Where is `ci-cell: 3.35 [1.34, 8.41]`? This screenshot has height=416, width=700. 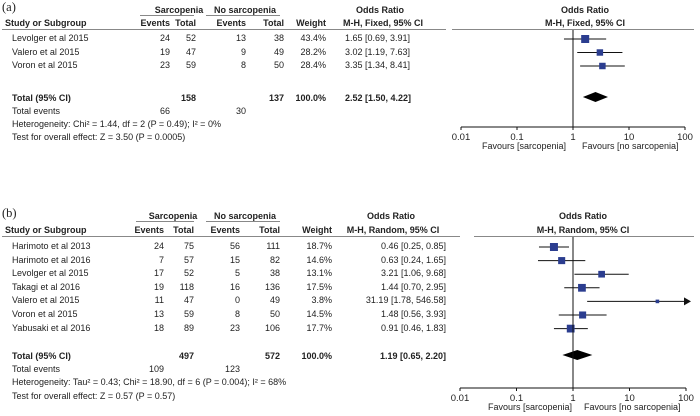
ci-cell: 3.35 [1.34, 8.41] is located at coordinates (378, 65).